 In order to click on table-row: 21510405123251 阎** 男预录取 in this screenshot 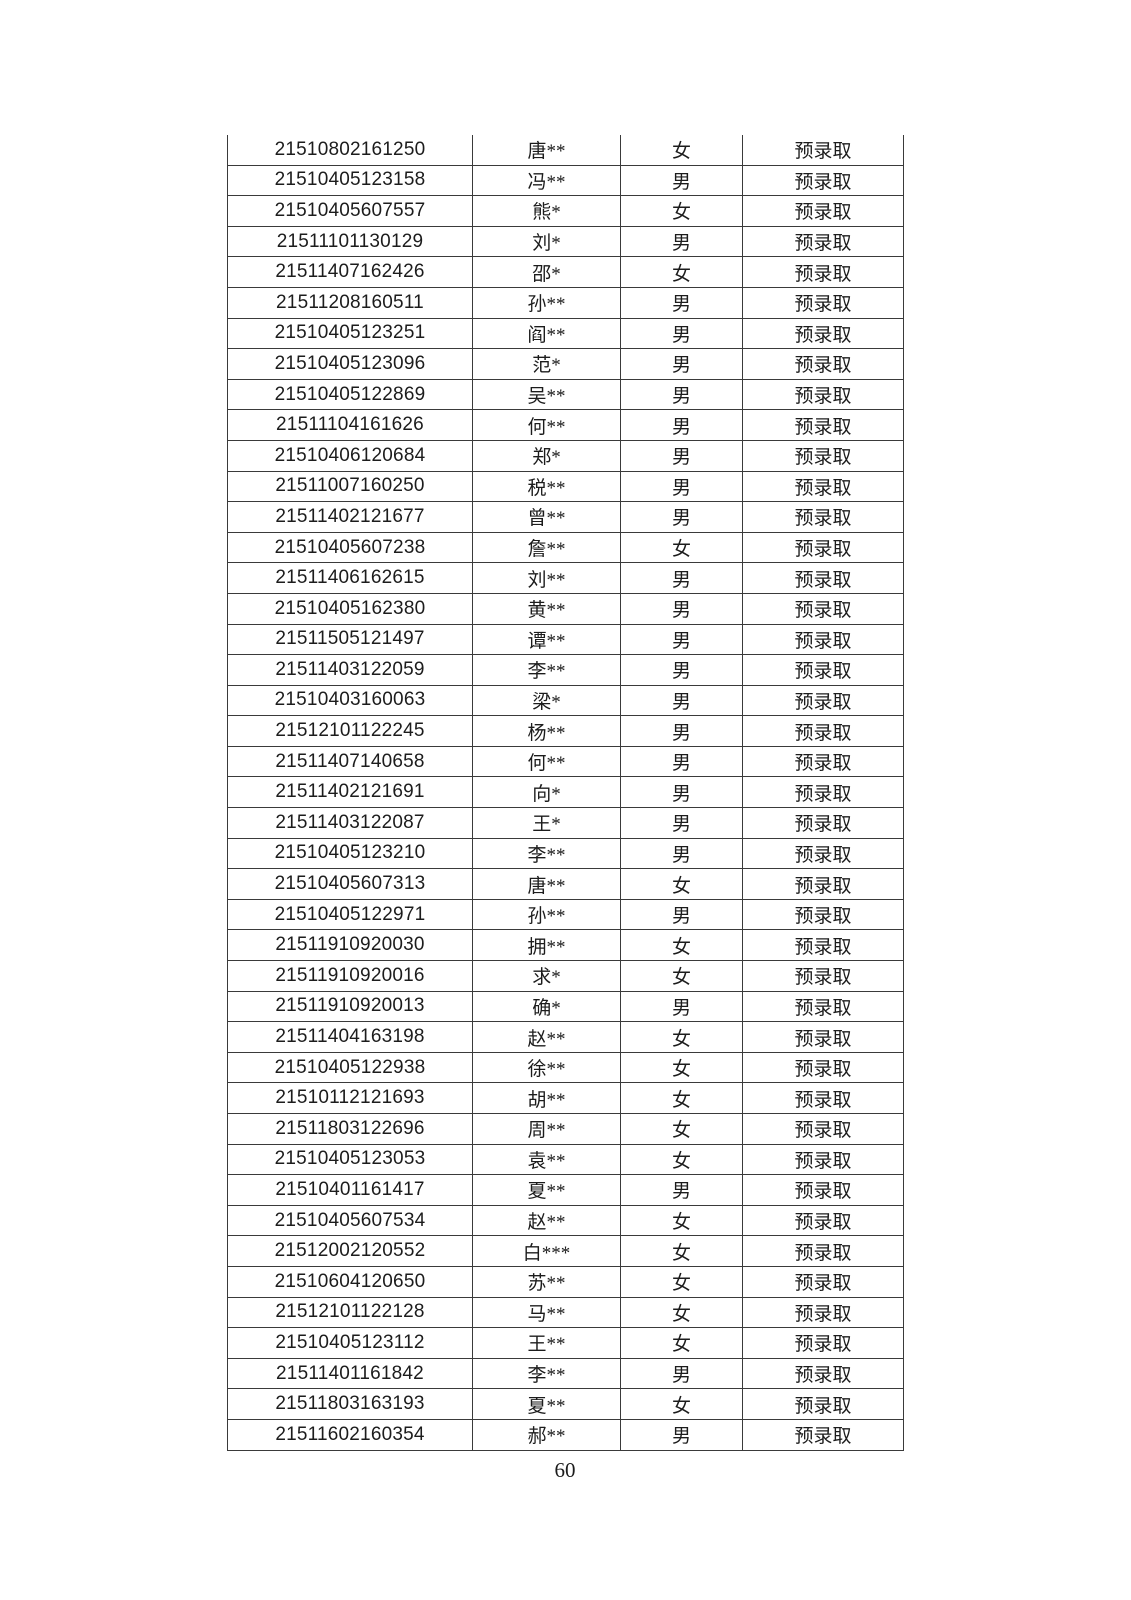, I will do `click(565, 333)`.